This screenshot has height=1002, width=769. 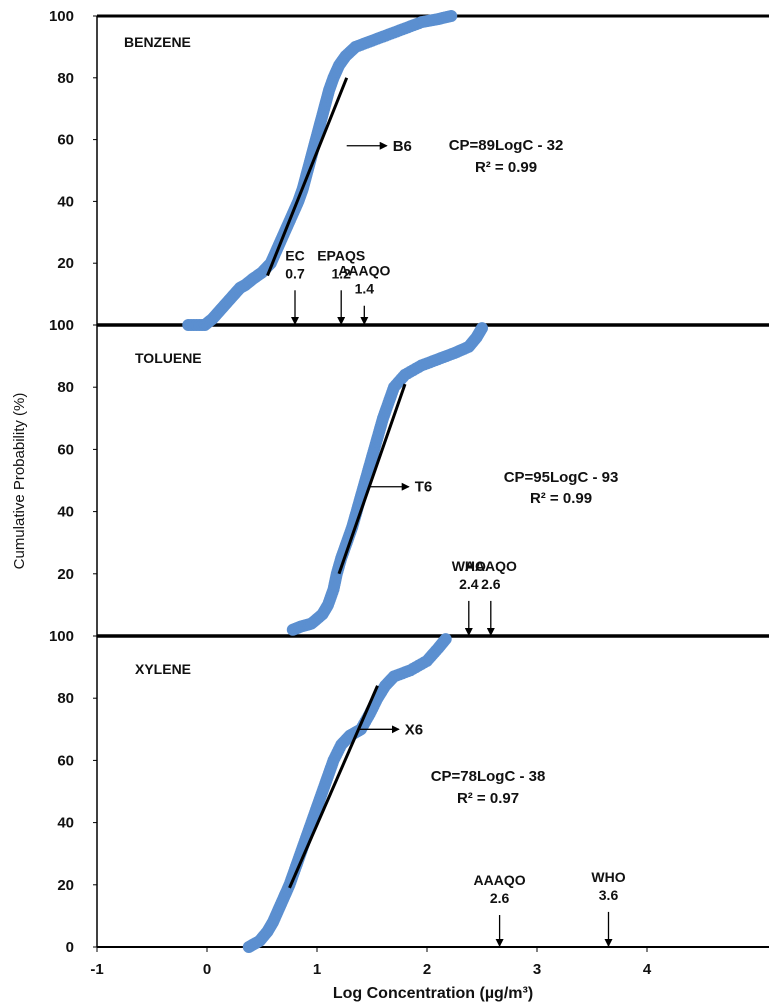 I want to click on x-tick-label: 1, so click(x=317, y=969).